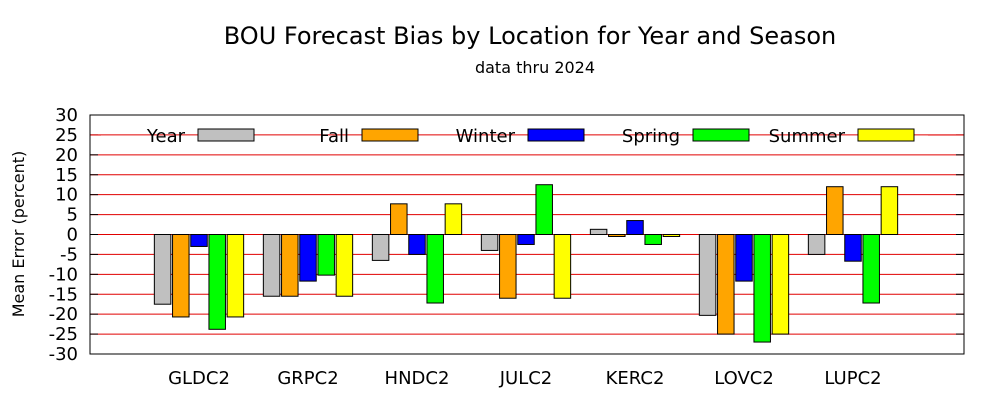 This screenshot has width=1000, height=400. Describe the element at coordinates (166, 136) in the screenshot. I see `legend-label-year: Year` at that location.